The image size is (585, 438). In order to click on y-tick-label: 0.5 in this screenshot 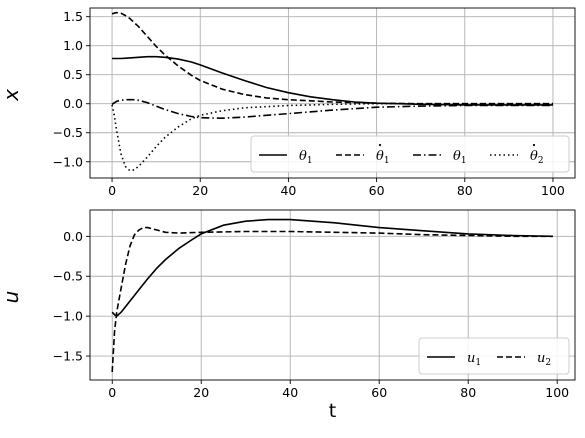, I will do `click(73, 74)`.